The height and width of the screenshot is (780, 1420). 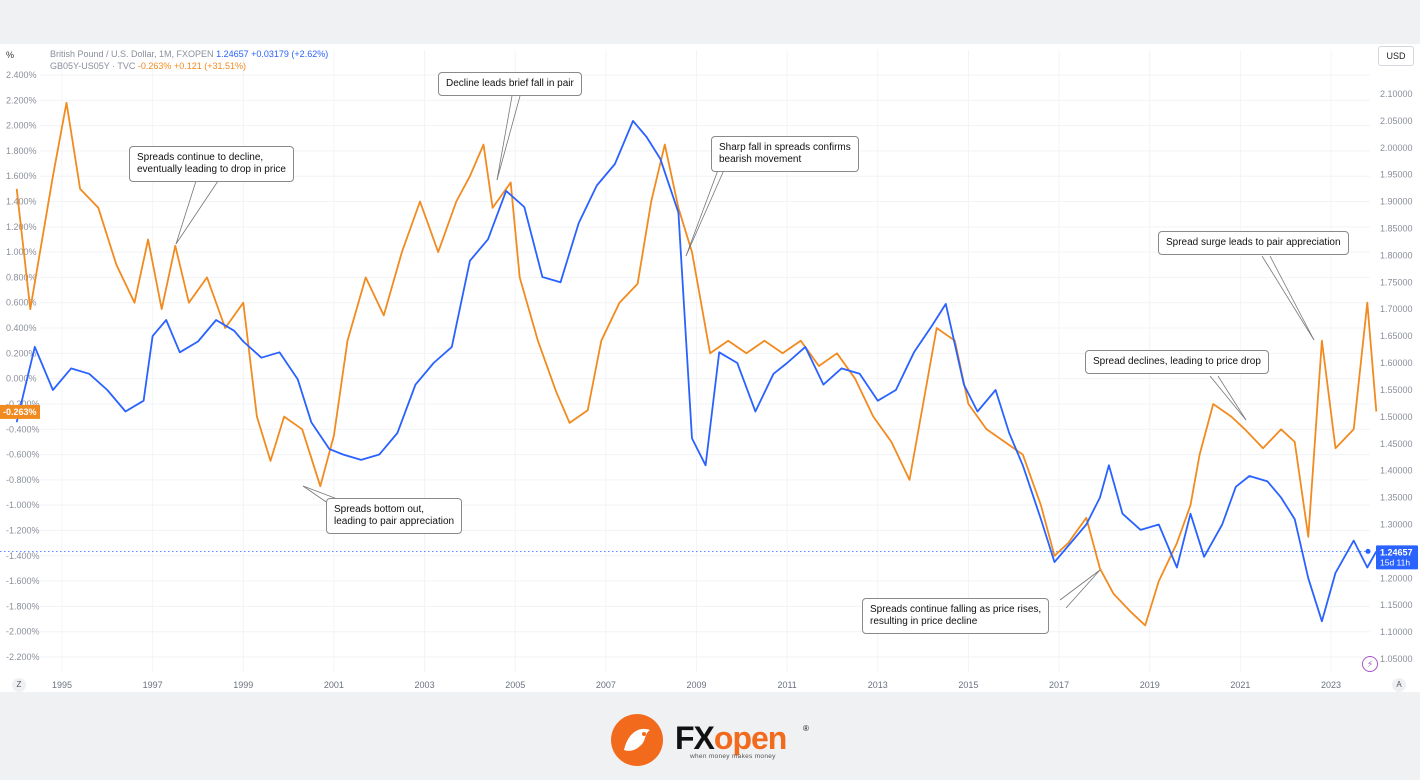 What do you see at coordinates (1396, 363) in the screenshot?
I see `right-axis-tick-label: 1.60000` at bounding box center [1396, 363].